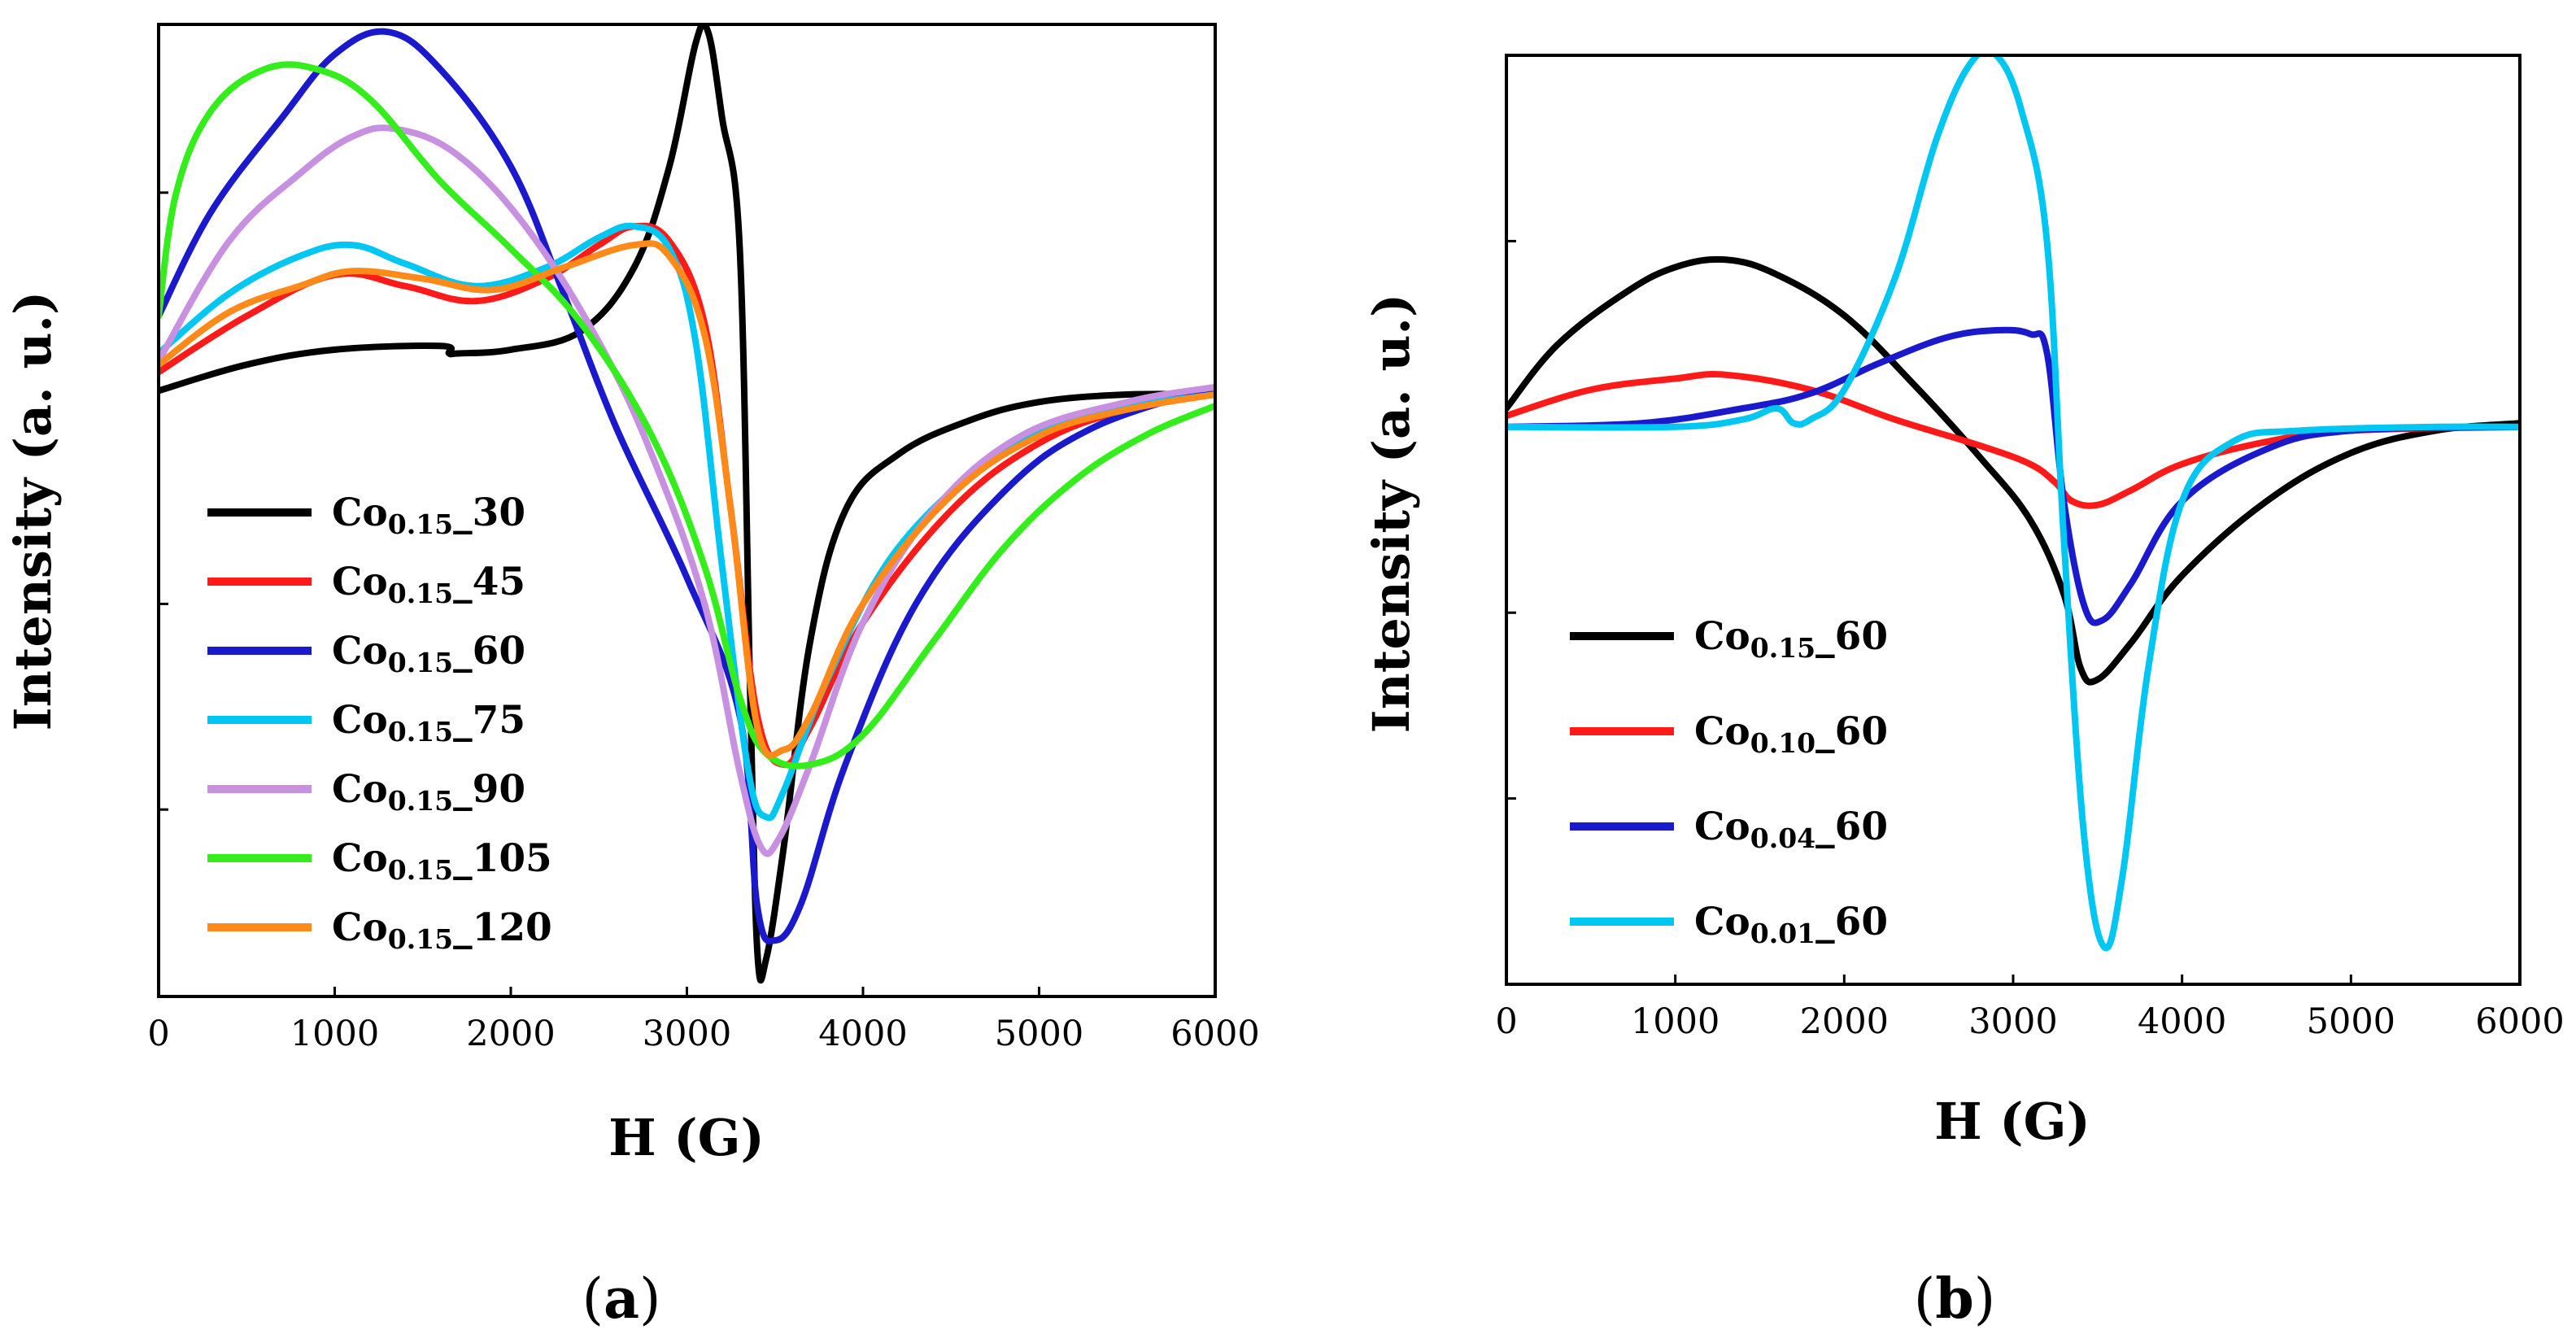 The image size is (2576, 1343). I want to click on legend-label: Co0.15_90, so click(428, 792).